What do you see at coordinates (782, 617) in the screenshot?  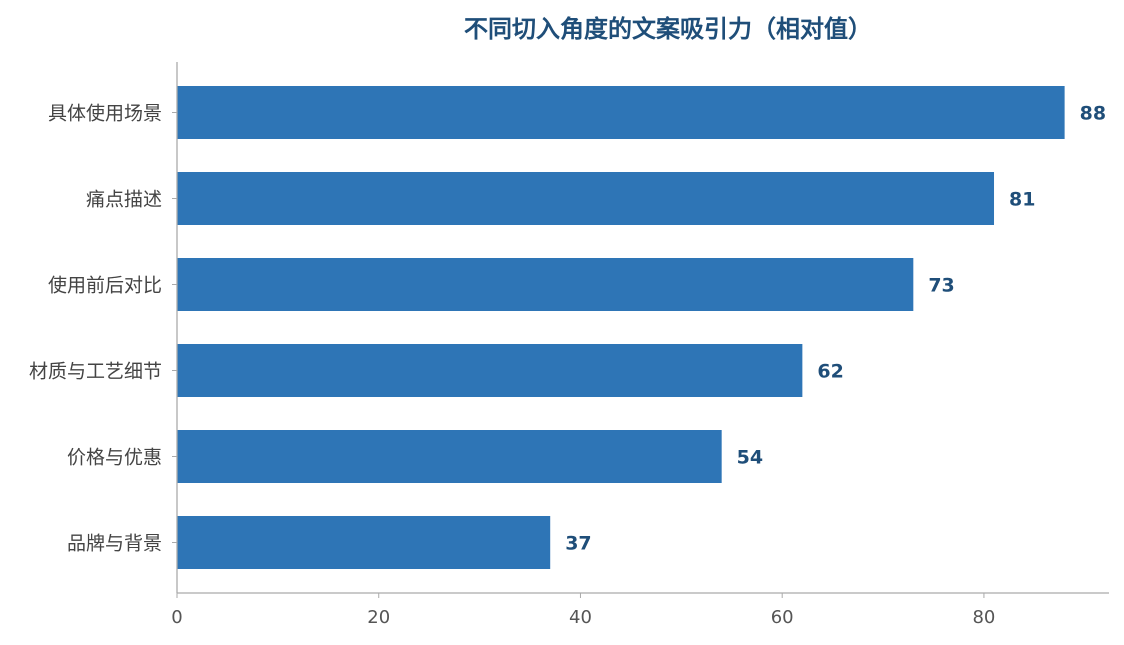 I see `x-tick-label-3: 60` at bounding box center [782, 617].